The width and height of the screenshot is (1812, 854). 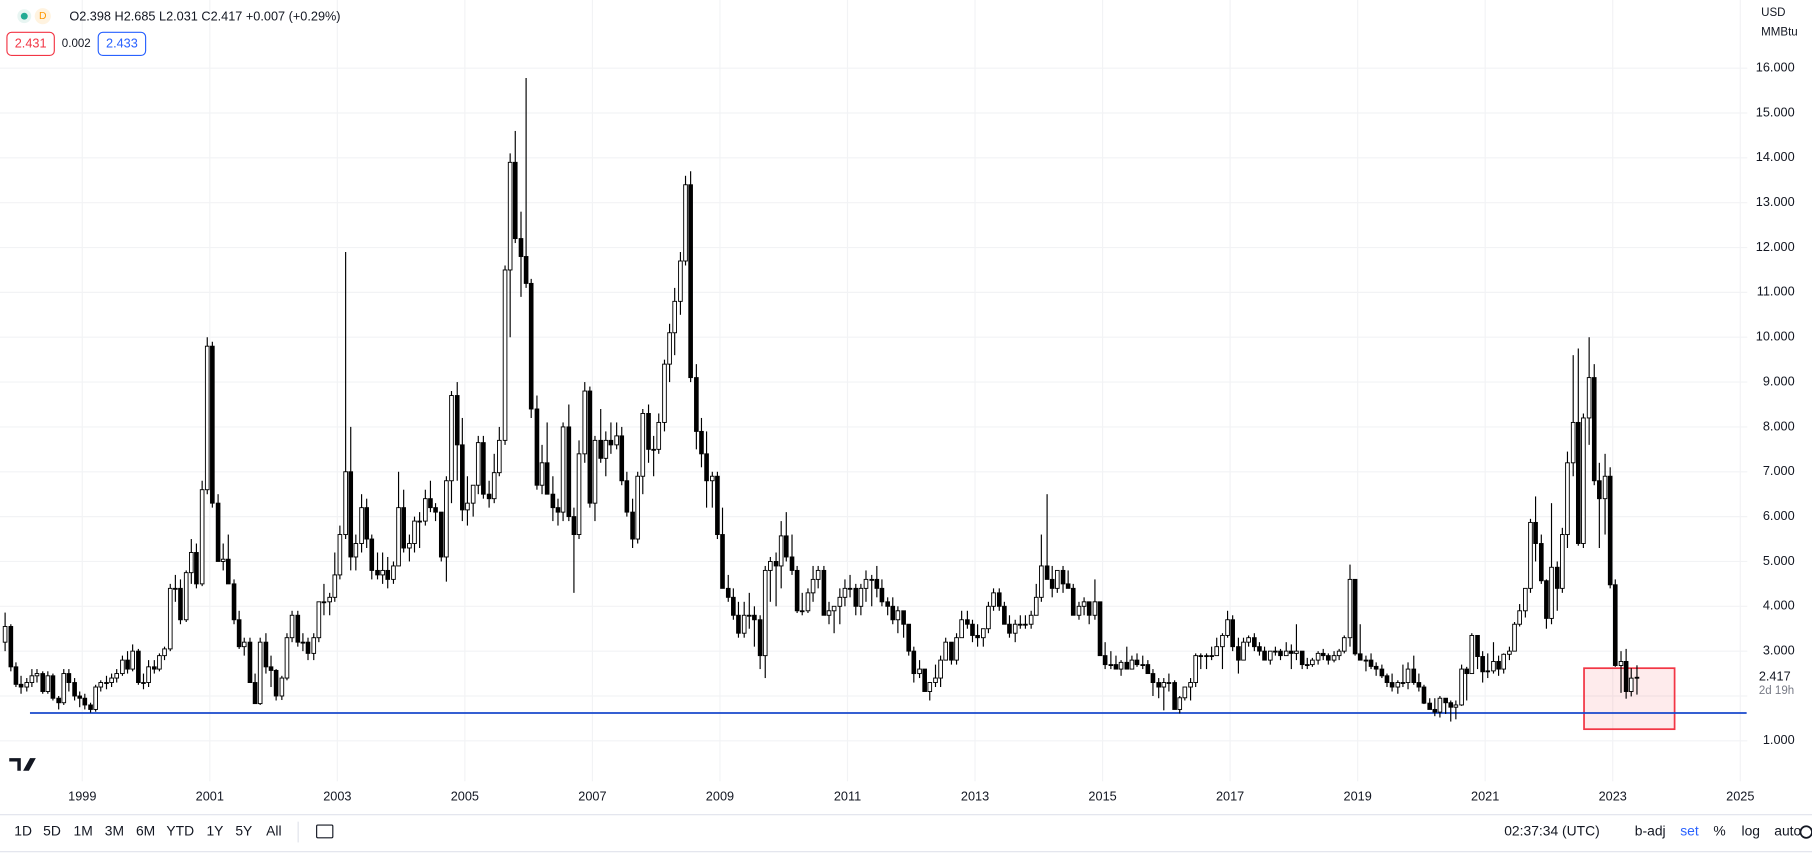 I want to click on y-tick-label: 3.000, so click(x=1779, y=650).